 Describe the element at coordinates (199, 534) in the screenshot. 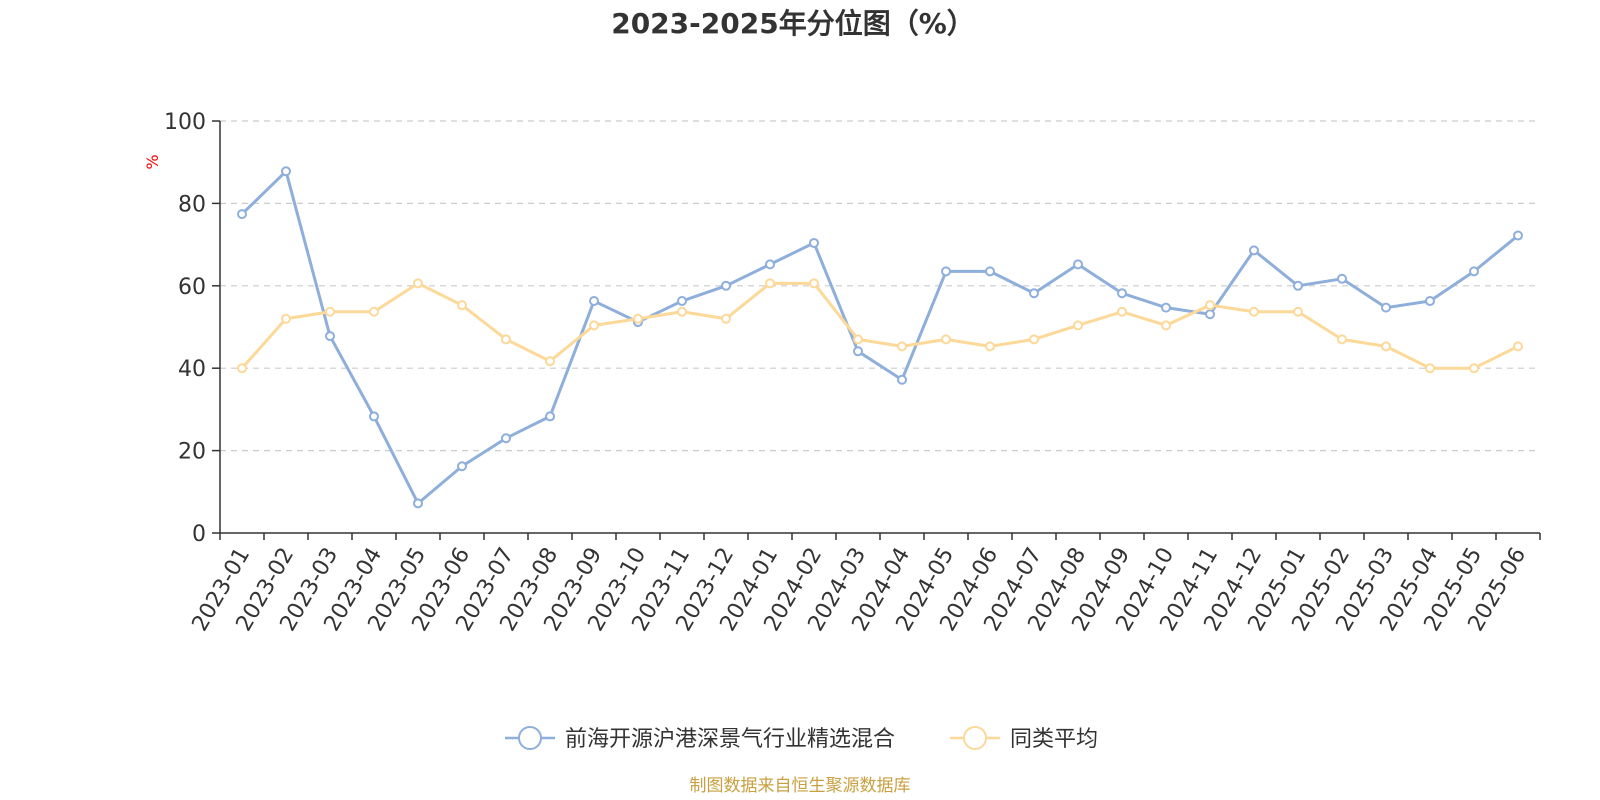

I see `y-tick-label: 0` at that location.